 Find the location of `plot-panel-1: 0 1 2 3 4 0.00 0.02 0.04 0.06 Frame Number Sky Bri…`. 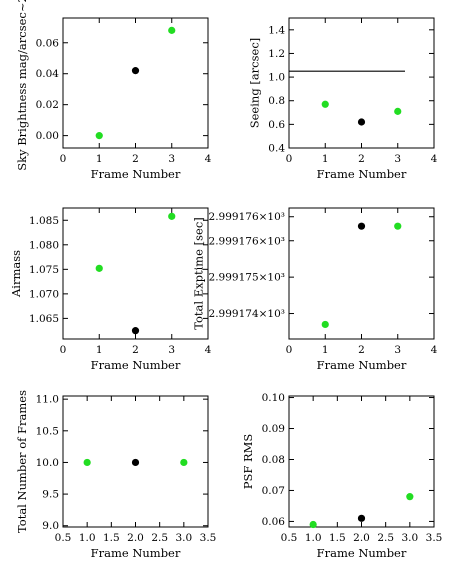

plot-panel-1: 0 1 2 3 4 0.00 0.02 0.04 0.06 Frame Number Sky Bri… is located at coordinates (113, 90).